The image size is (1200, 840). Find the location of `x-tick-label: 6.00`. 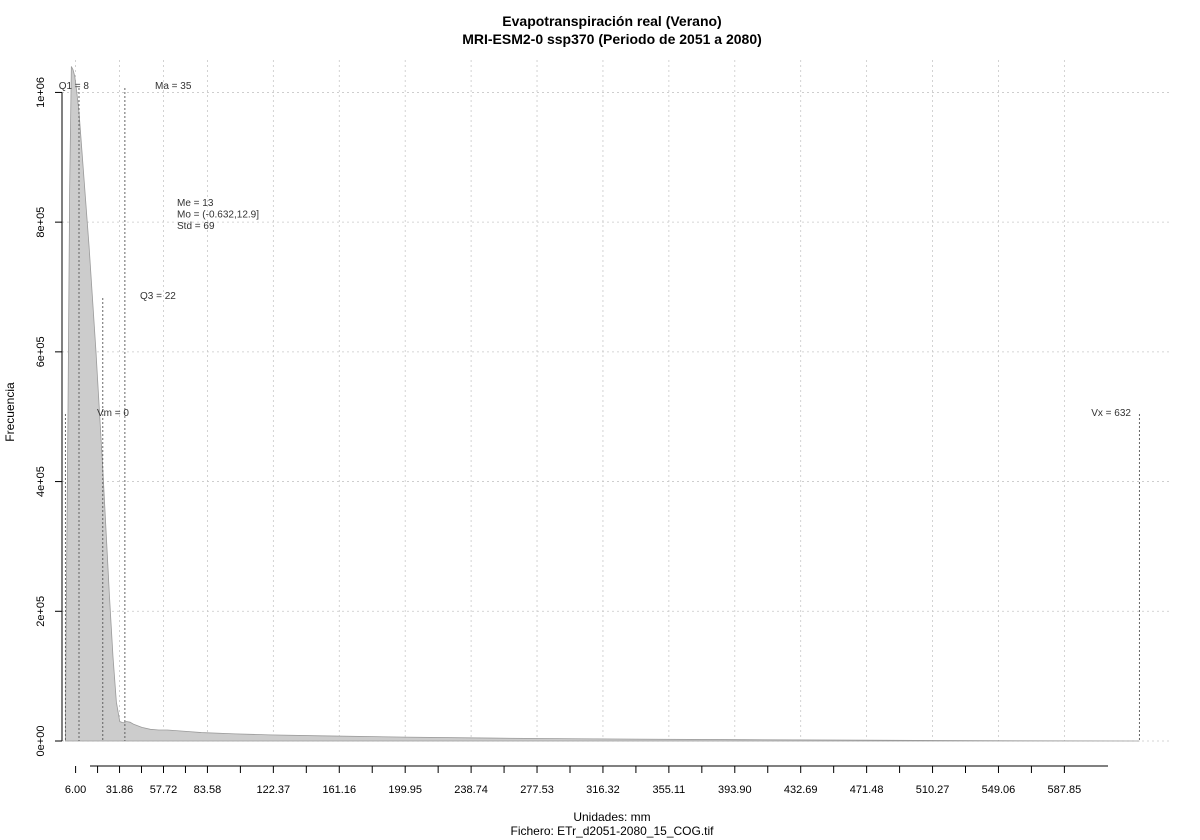

x-tick-label: 6.00 is located at coordinates (75, 790).